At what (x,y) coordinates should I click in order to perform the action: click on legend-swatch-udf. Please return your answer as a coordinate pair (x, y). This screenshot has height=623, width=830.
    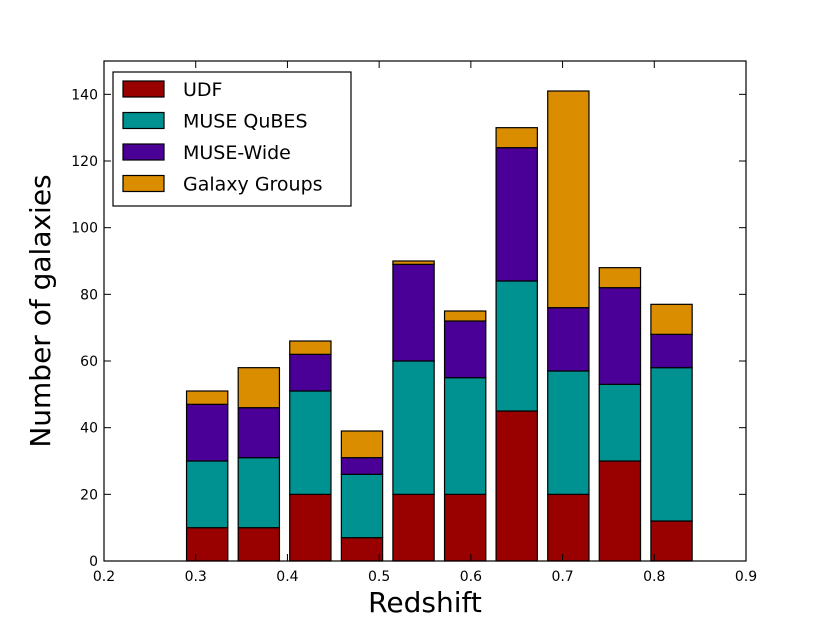
    Looking at the image, I should click on (143, 89).